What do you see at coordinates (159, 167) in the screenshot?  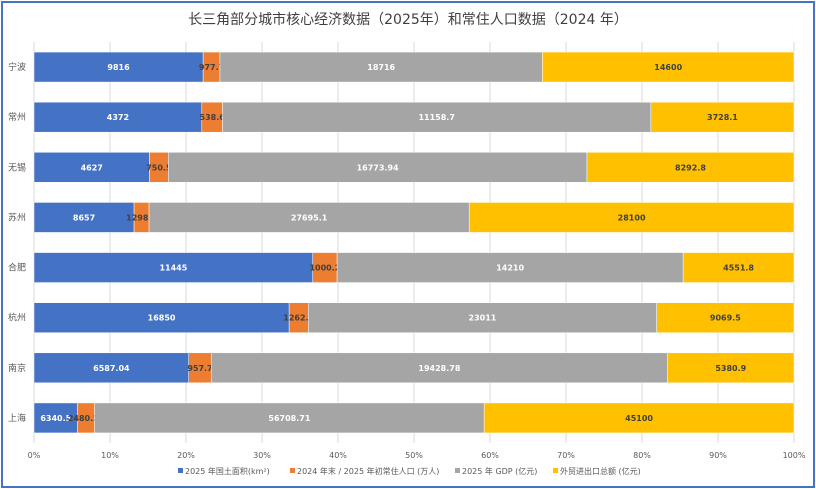 I see `data-label: 750.5` at bounding box center [159, 167].